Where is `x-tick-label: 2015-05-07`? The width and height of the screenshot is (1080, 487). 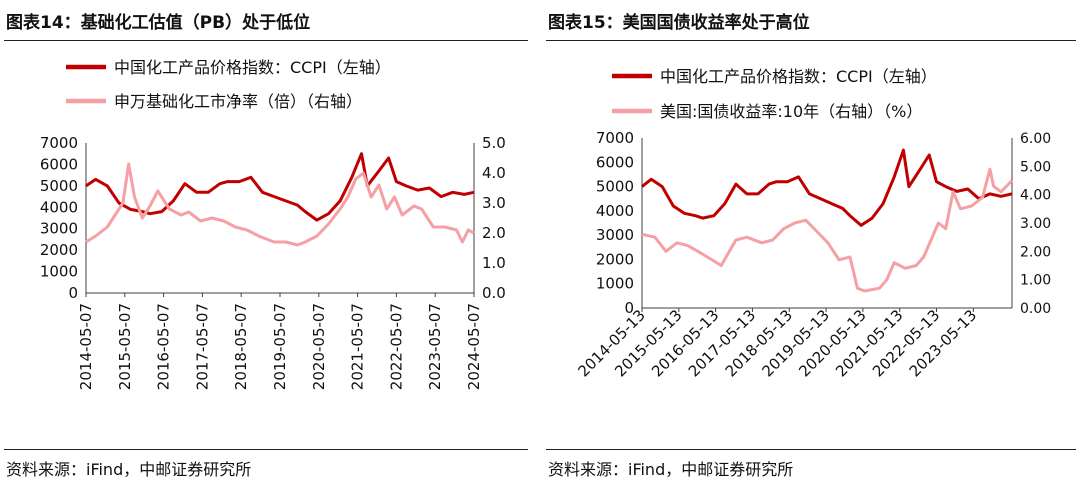
x-tick-label: 2015-05-07 is located at coordinates (125, 346).